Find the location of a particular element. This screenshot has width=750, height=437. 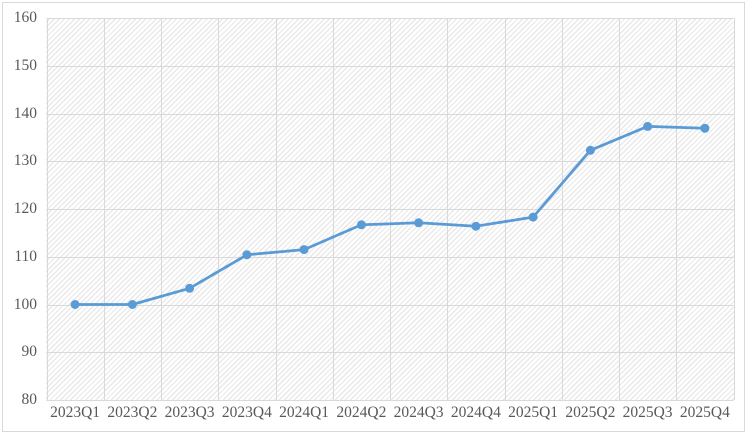

y-axis-tick-label: 110 is located at coordinates (25, 256).